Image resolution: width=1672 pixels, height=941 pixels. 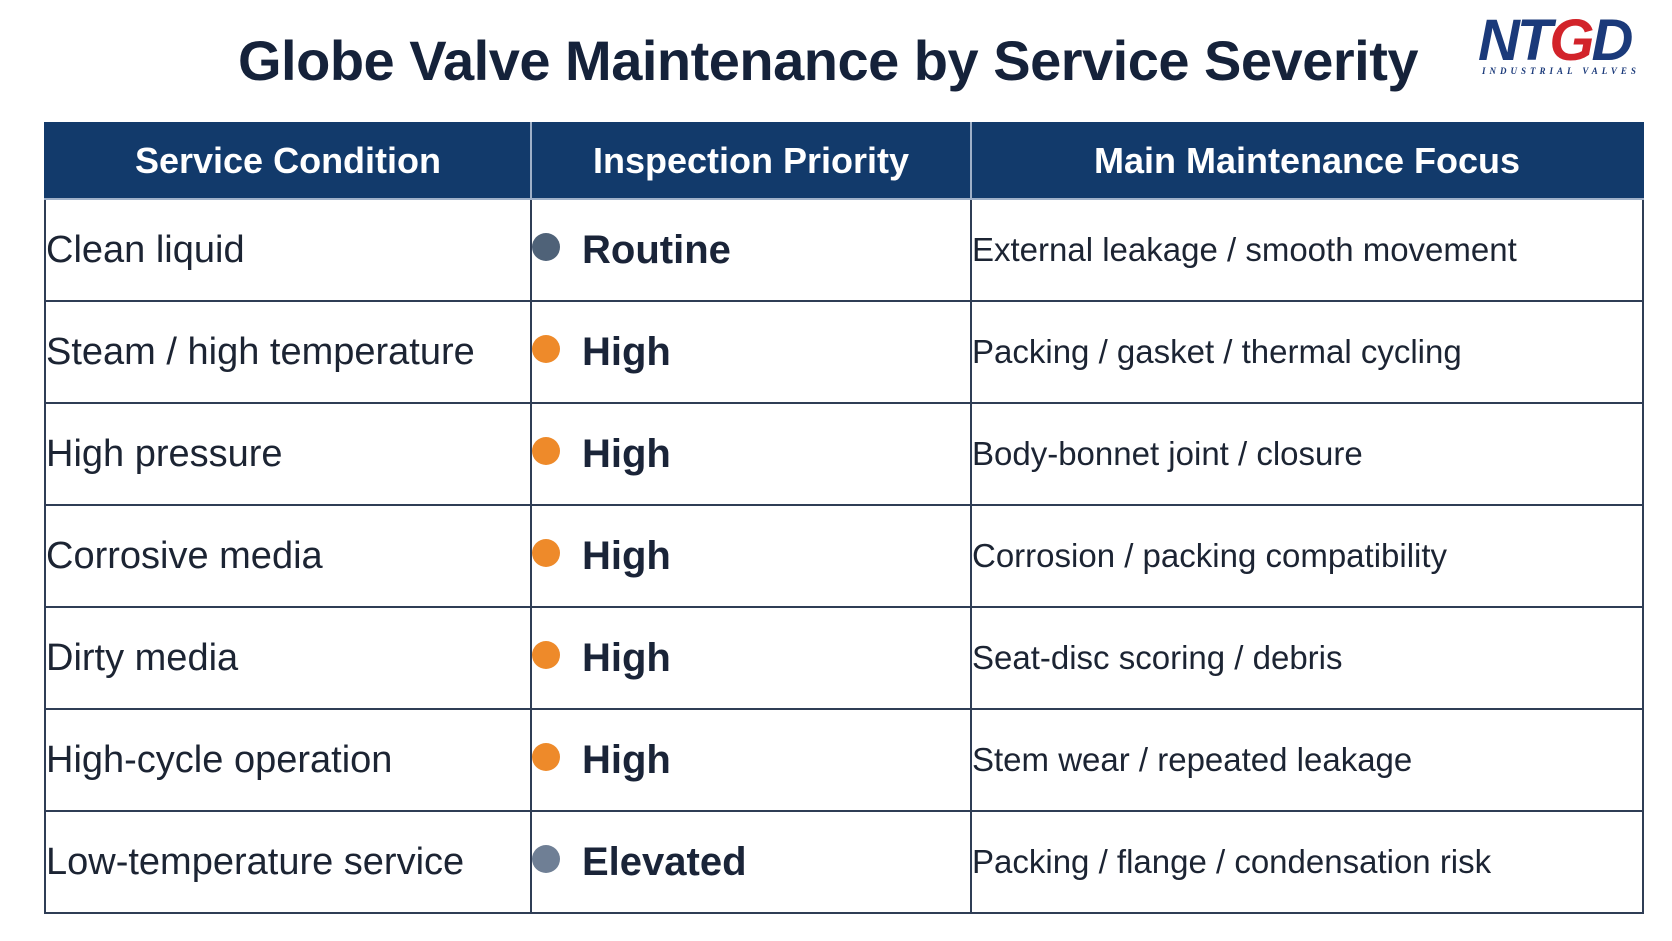 I want to click on company-logo: NTGD INDUSTRIAL VALVES, so click(x=1568, y=45).